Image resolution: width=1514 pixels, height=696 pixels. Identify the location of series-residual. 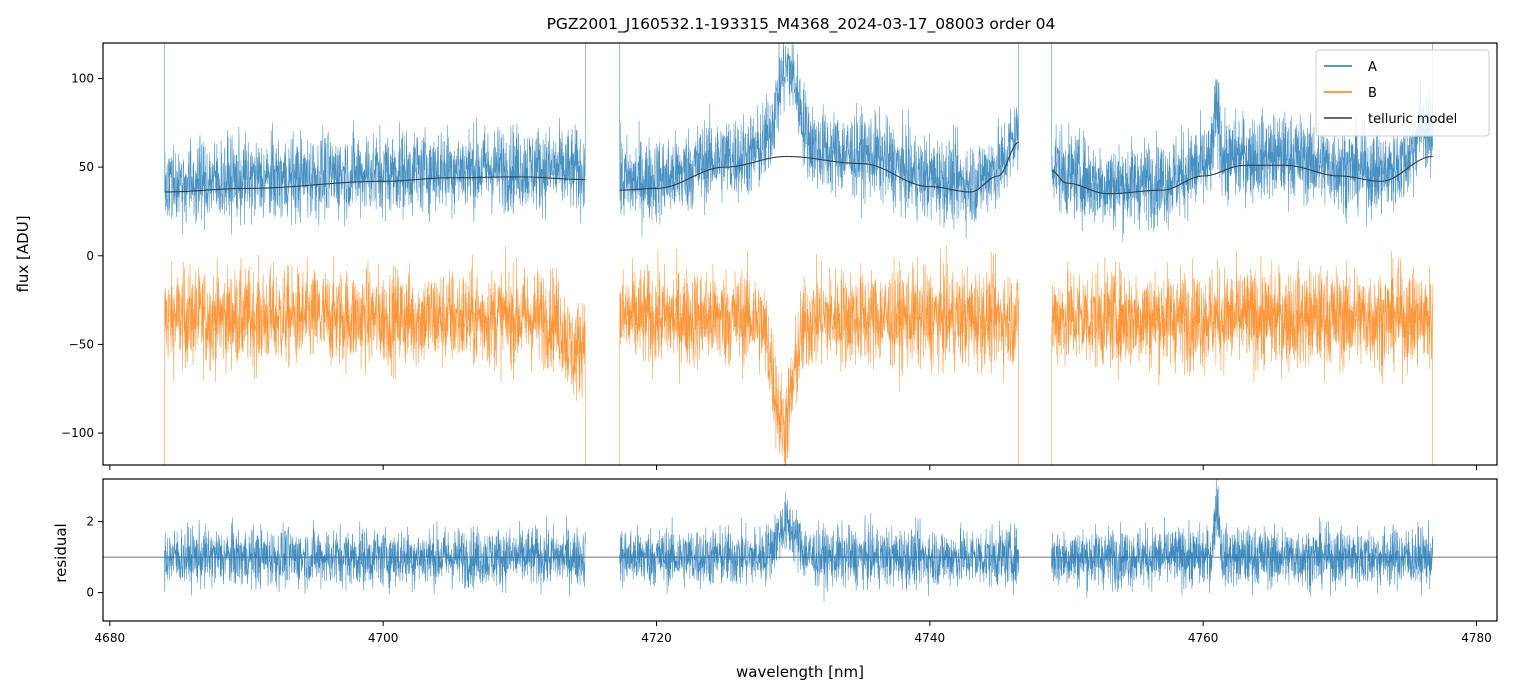
(799, 540).